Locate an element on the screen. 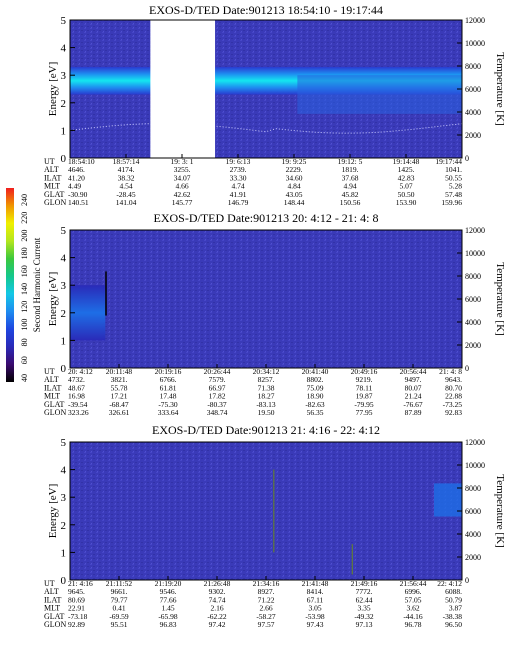 This screenshot has width=505, height=649. table-cell: 3255. is located at coordinates (182, 169).